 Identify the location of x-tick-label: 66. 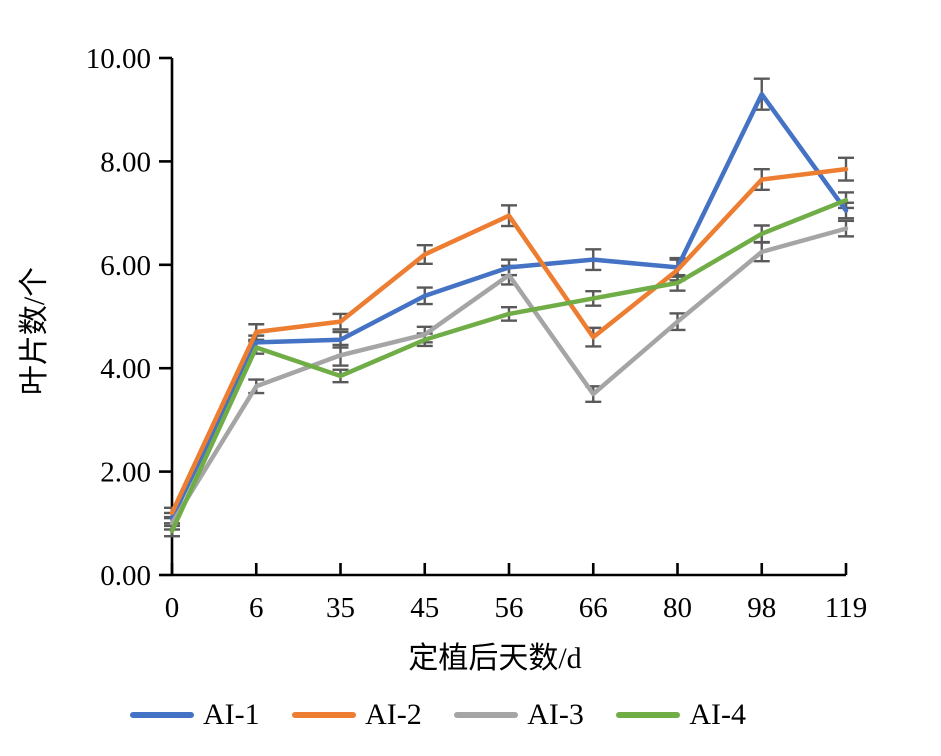
(593, 608).